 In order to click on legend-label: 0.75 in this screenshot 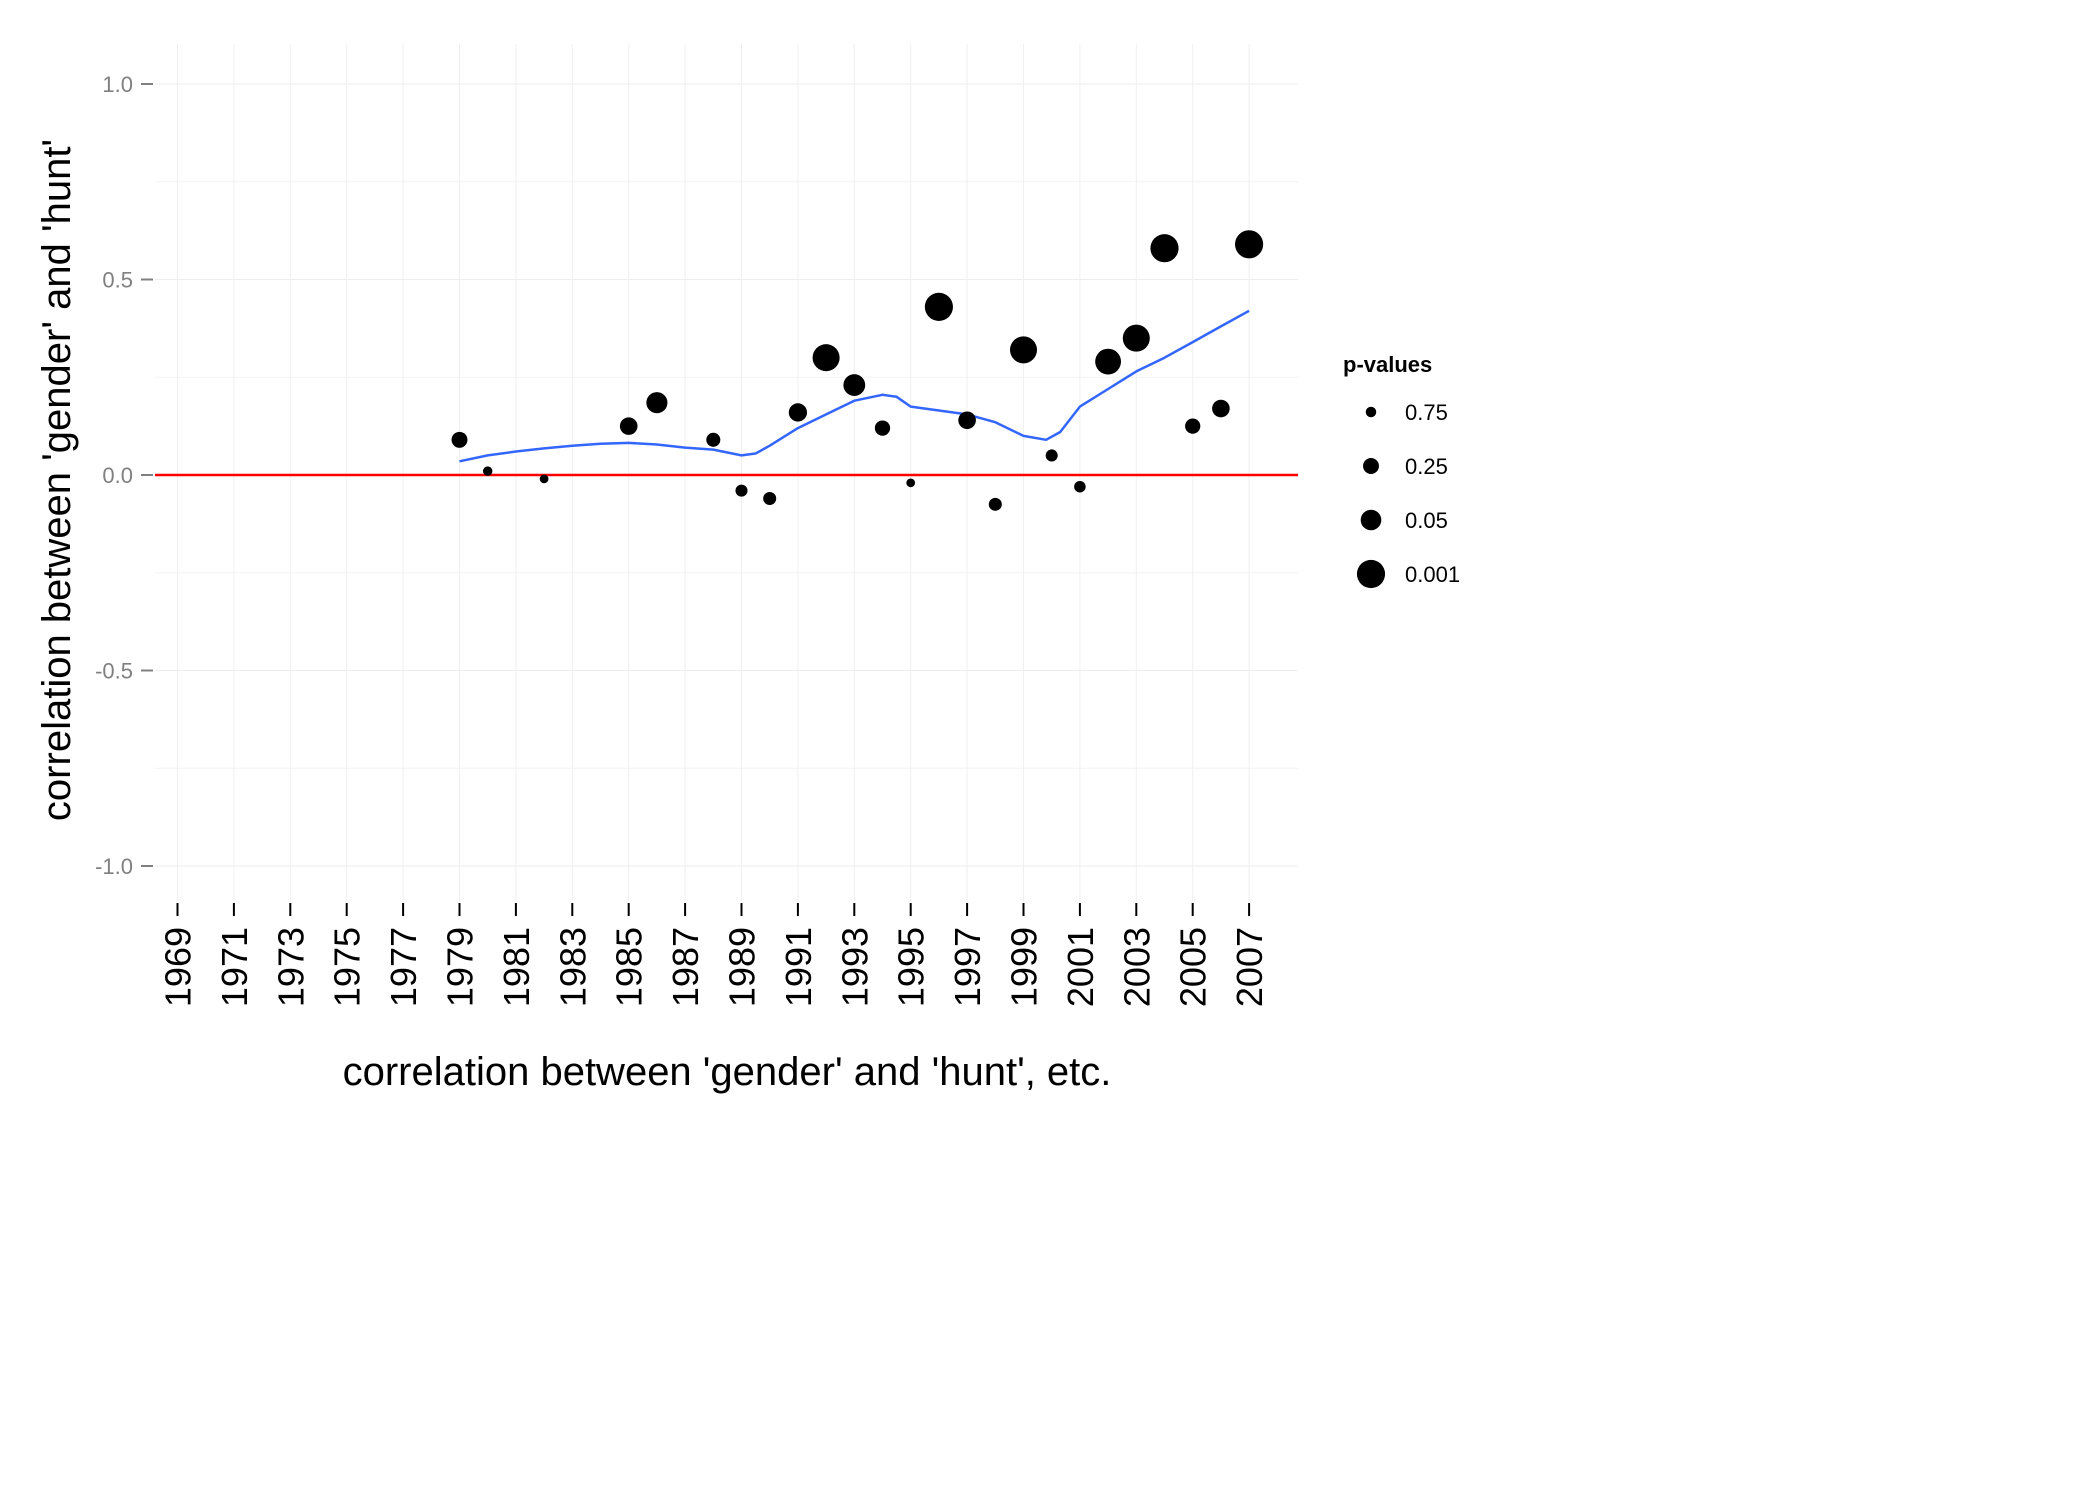, I will do `click(1426, 412)`.